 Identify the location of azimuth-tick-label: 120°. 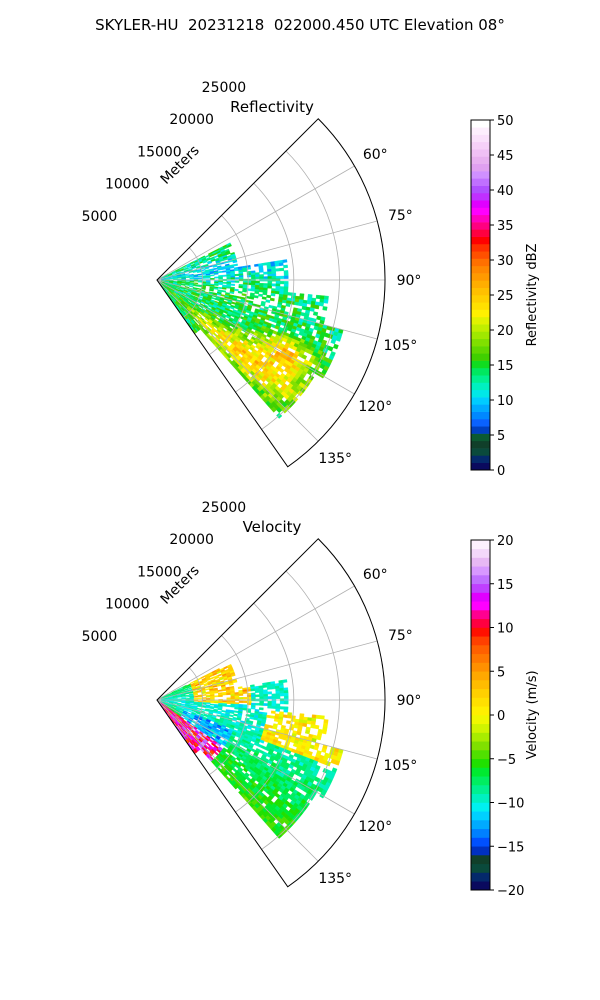
(375, 827).